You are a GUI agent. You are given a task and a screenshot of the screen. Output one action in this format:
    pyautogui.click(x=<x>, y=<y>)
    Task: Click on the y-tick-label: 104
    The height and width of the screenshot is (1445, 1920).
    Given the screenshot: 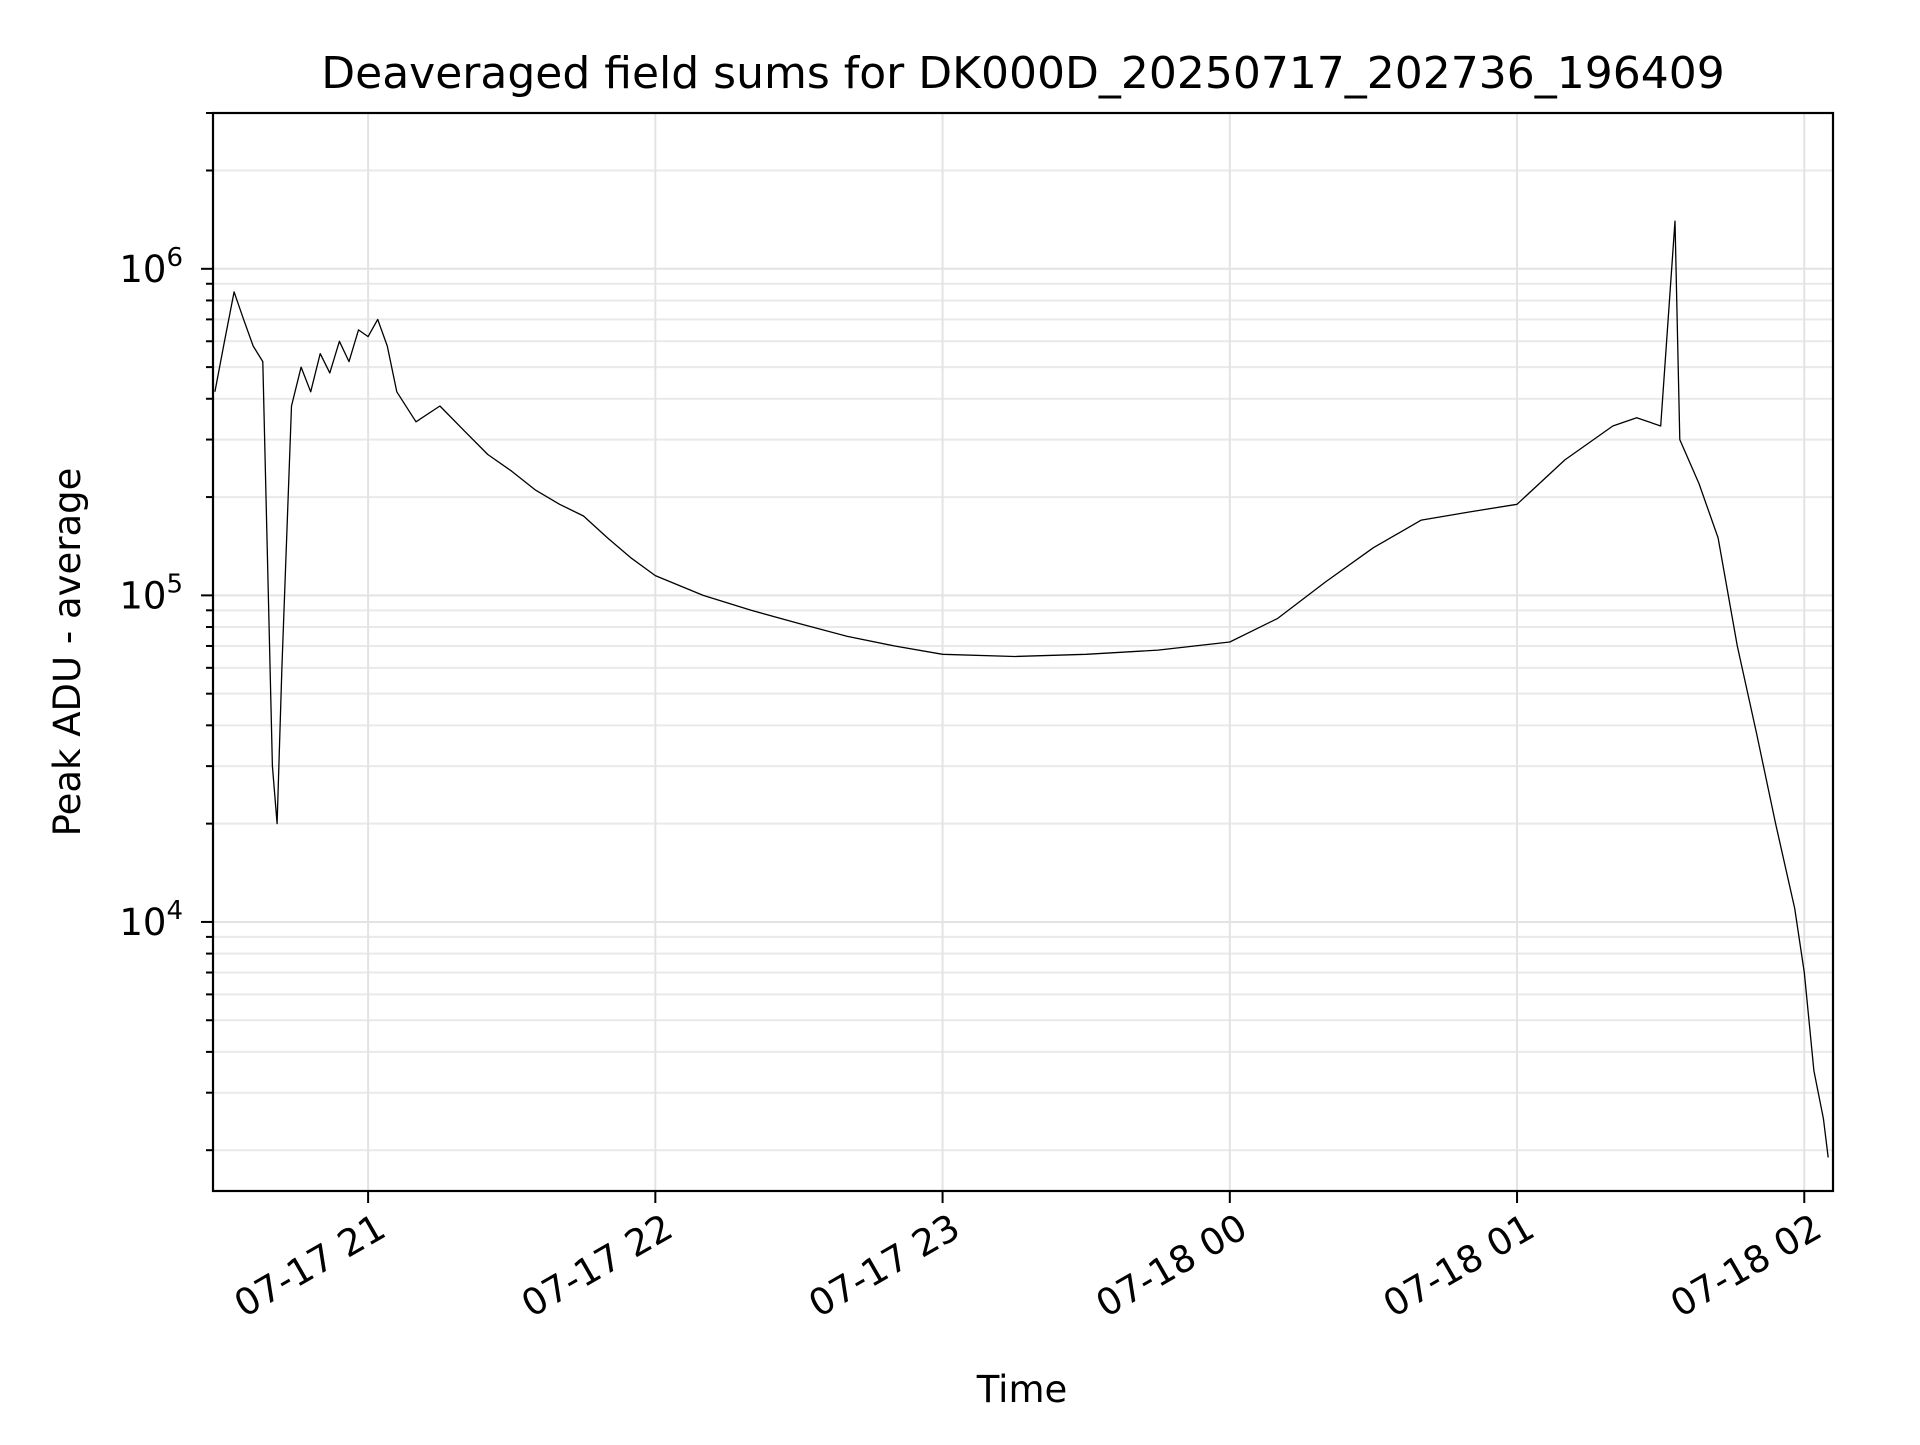 What is the action you would take?
    pyautogui.click(x=151, y=920)
    